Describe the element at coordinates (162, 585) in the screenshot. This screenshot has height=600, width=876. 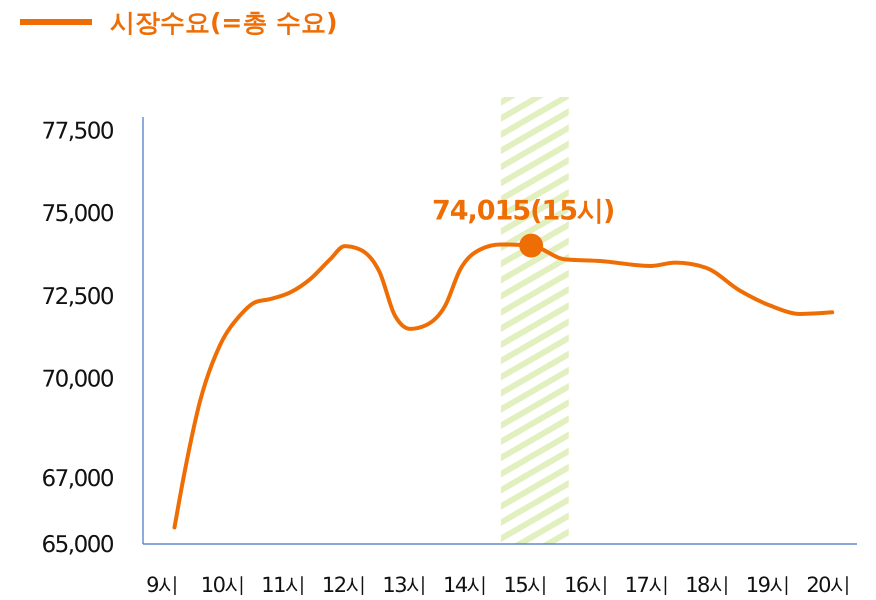
I see `x-tick-label: 9시` at that location.